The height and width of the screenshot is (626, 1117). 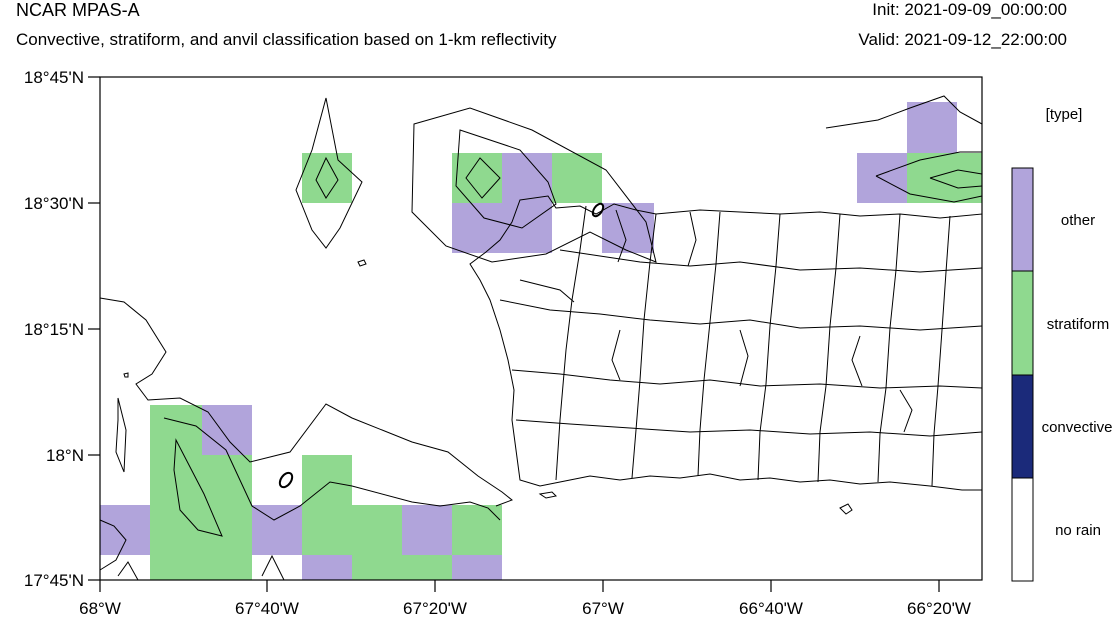 What do you see at coordinates (54, 203) in the screenshot?
I see `lat-tick-label: 18°30'N` at bounding box center [54, 203].